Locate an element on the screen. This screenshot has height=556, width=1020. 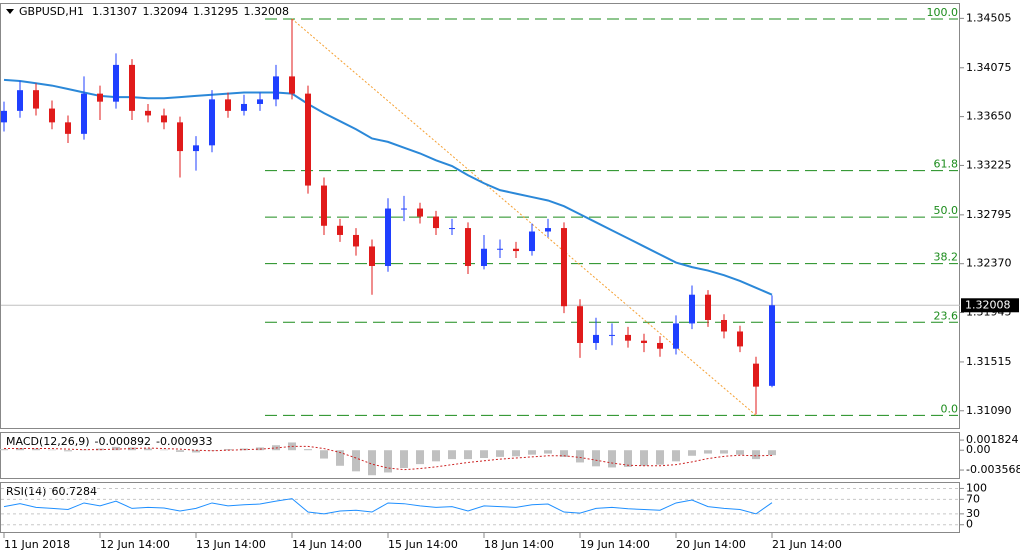
x-tick-label: 15 Jun 14:00 is located at coordinates (423, 544).